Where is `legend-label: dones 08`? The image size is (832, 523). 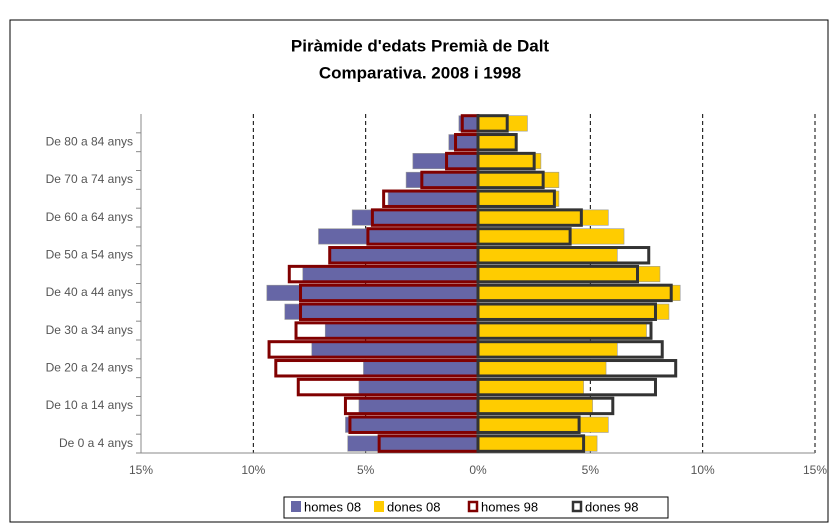 legend-label: dones 08 is located at coordinates (414, 506).